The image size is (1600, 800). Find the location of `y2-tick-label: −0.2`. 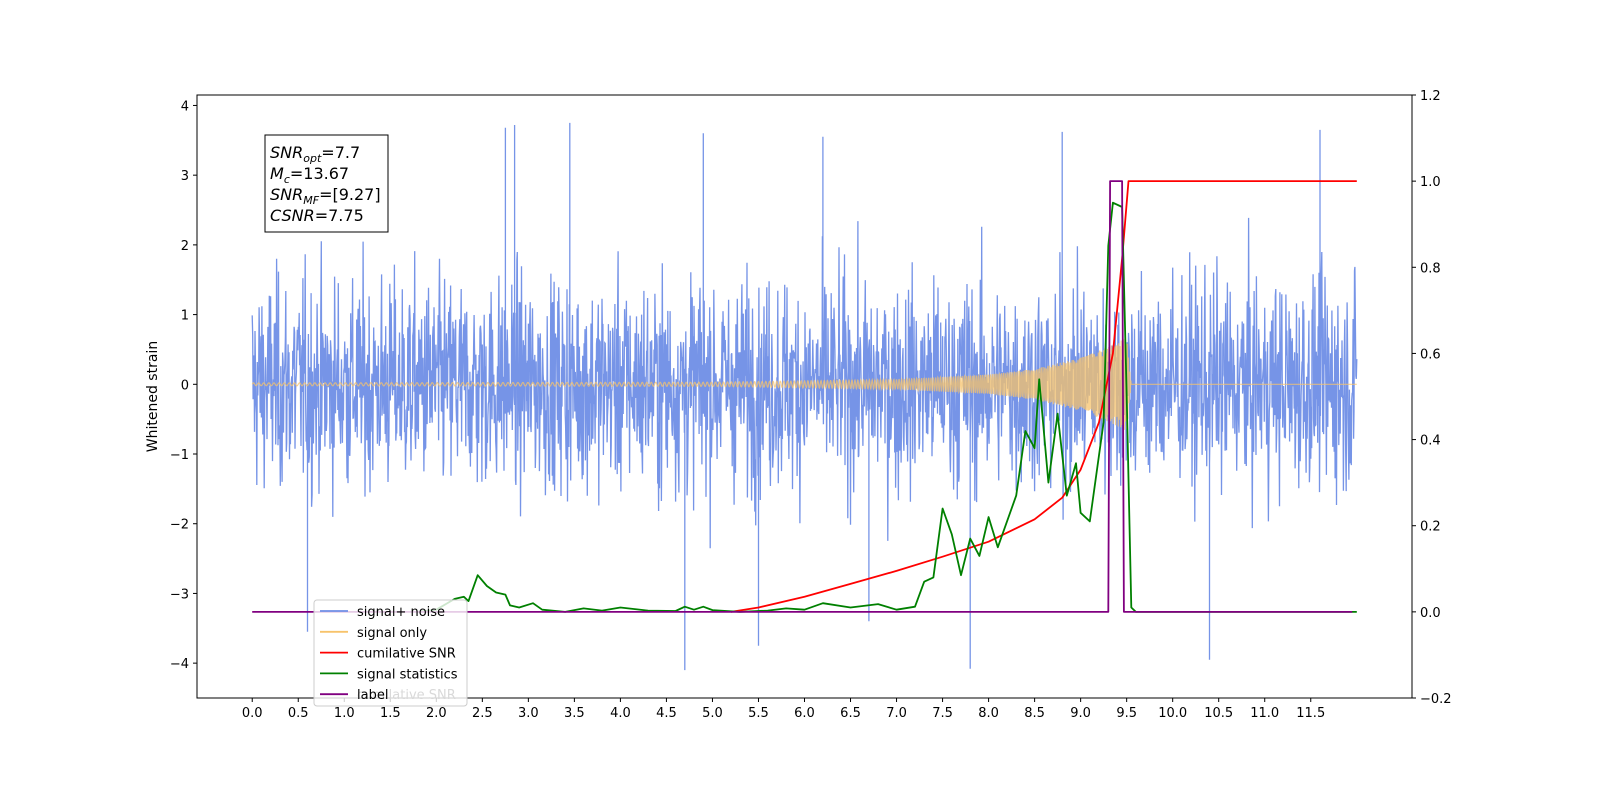

y2-tick-label: −0.2 is located at coordinates (1436, 699).